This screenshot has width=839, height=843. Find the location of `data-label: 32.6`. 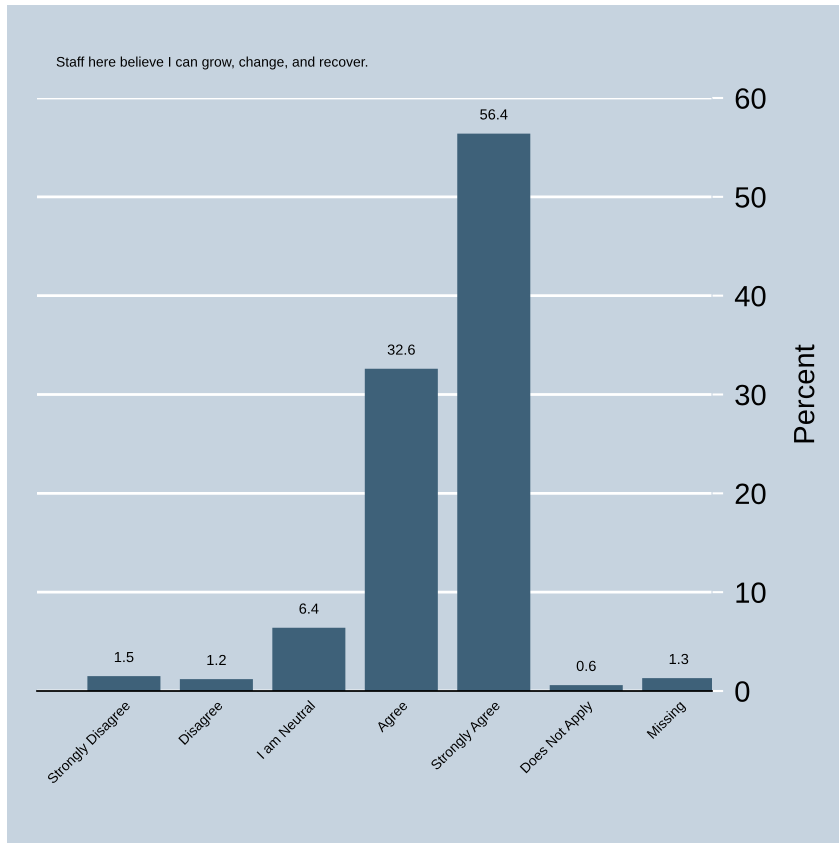

data-label: 32.6 is located at coordinates (401, 349).